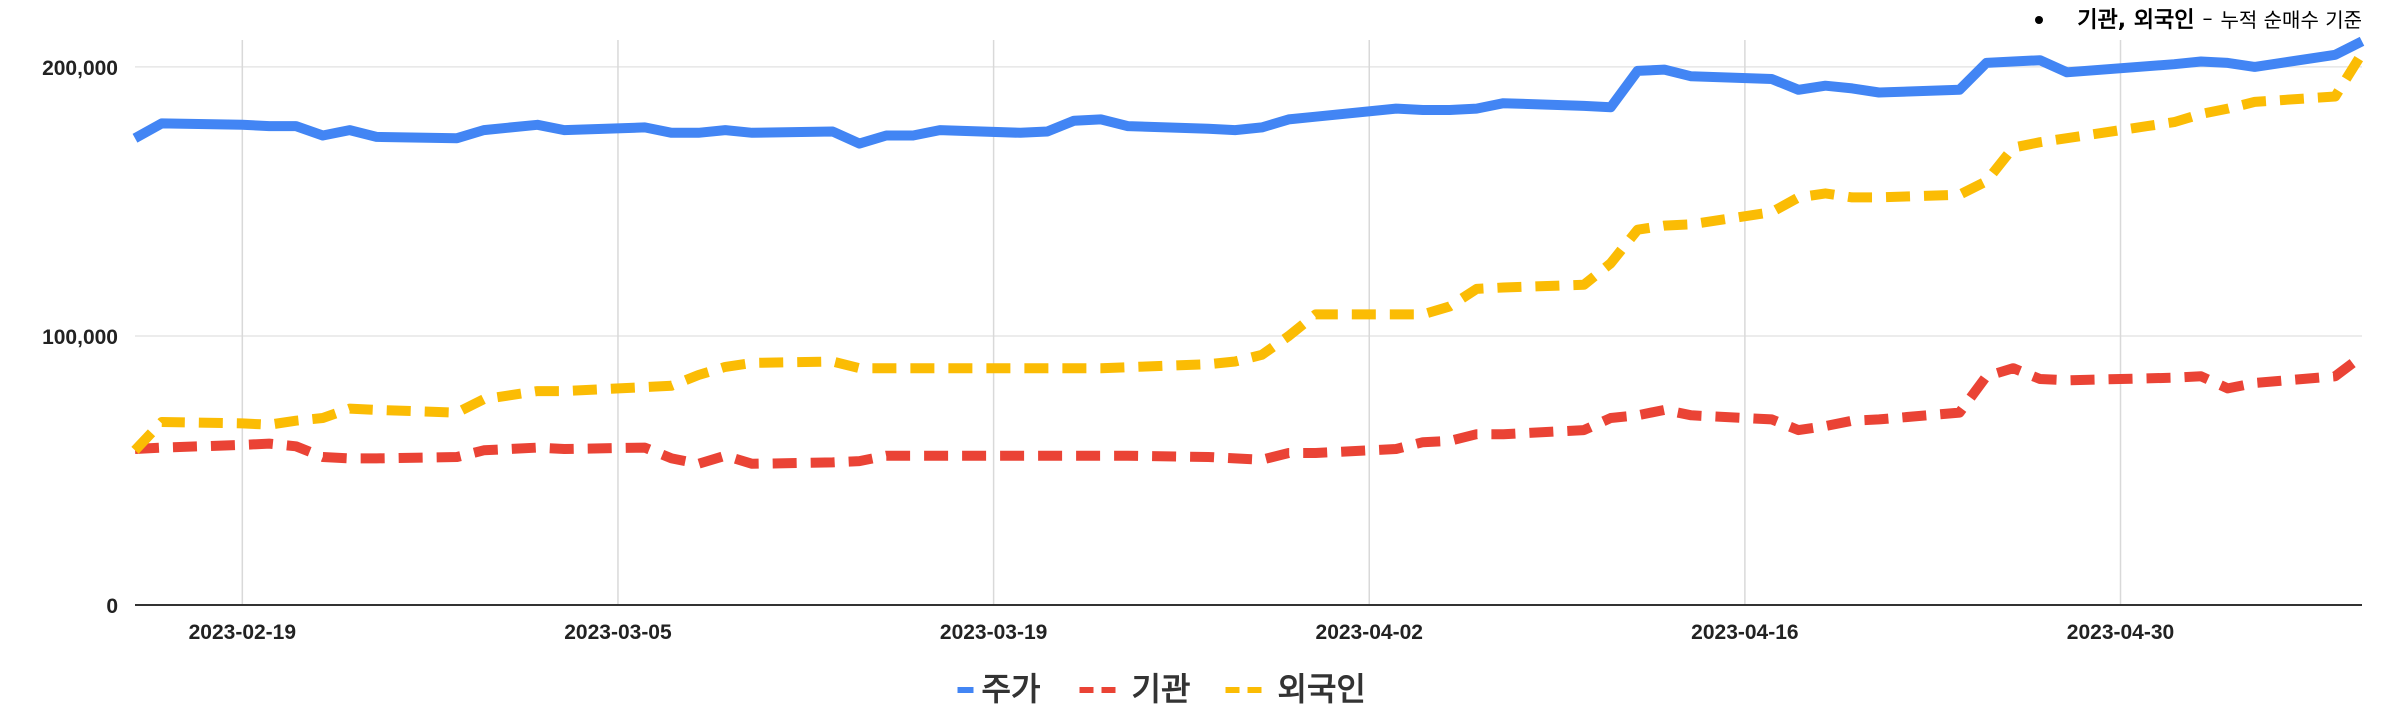 The image size is (2386, 721). I want to click on y-tick-label: 100,000, so click(80, 337).